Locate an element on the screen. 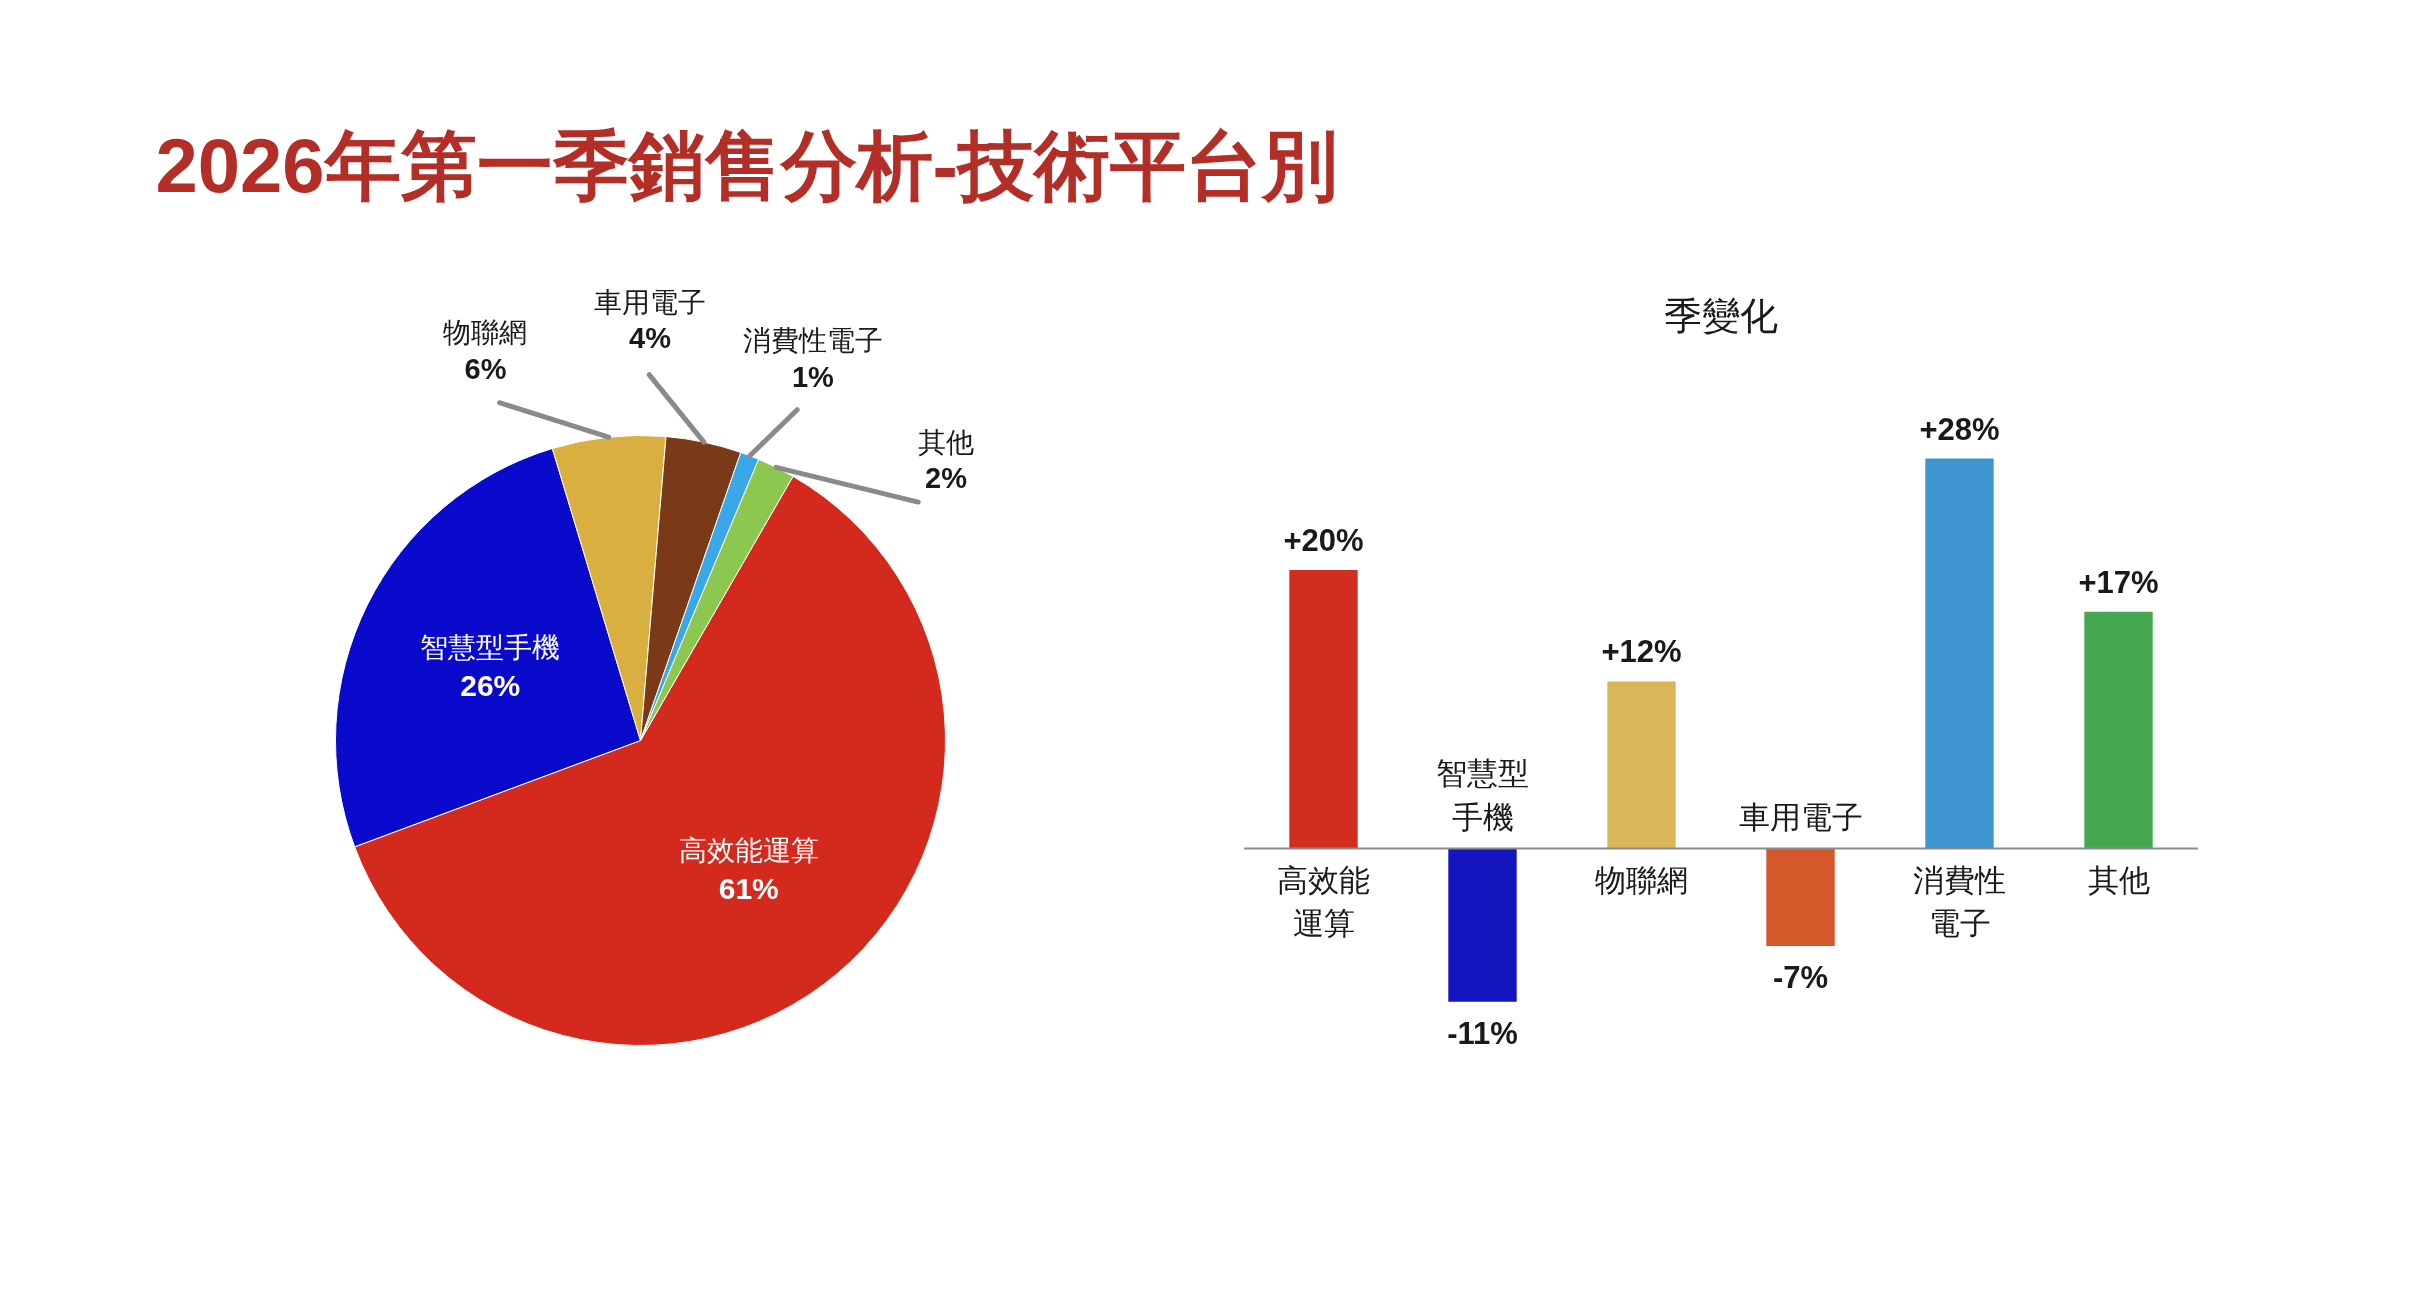  data-label: -11% is located at coordinates (1482, 1033).